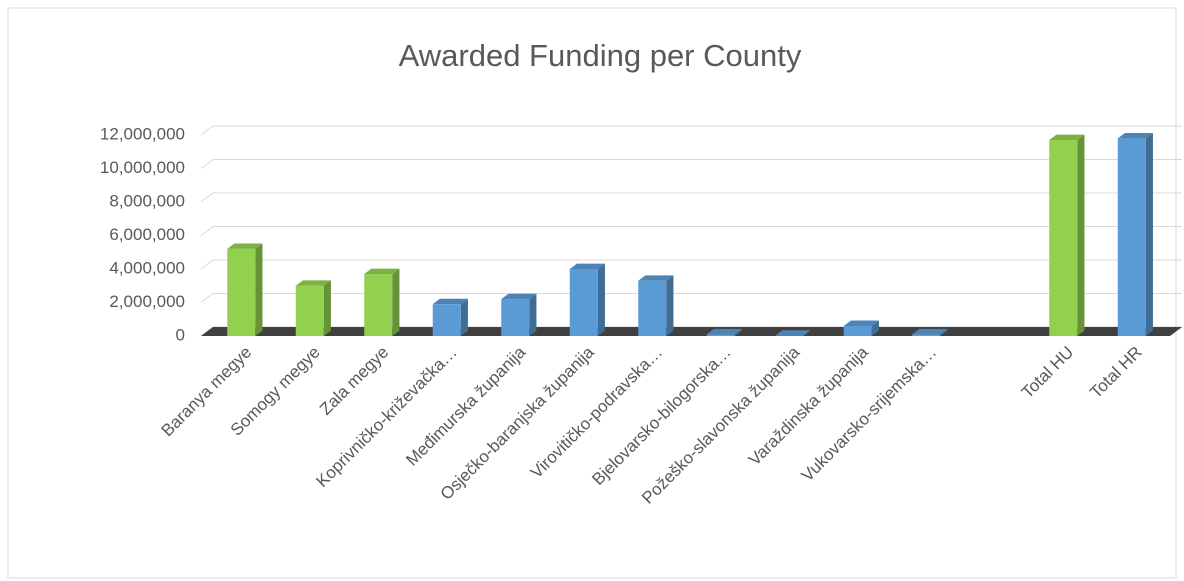 The height and width of the screenshot is (581, 1184). What do you see at coordinates (147, 301) in the screenshot?
I see `y-tick-label: 2,000,000` at bounding box center [147, 301].